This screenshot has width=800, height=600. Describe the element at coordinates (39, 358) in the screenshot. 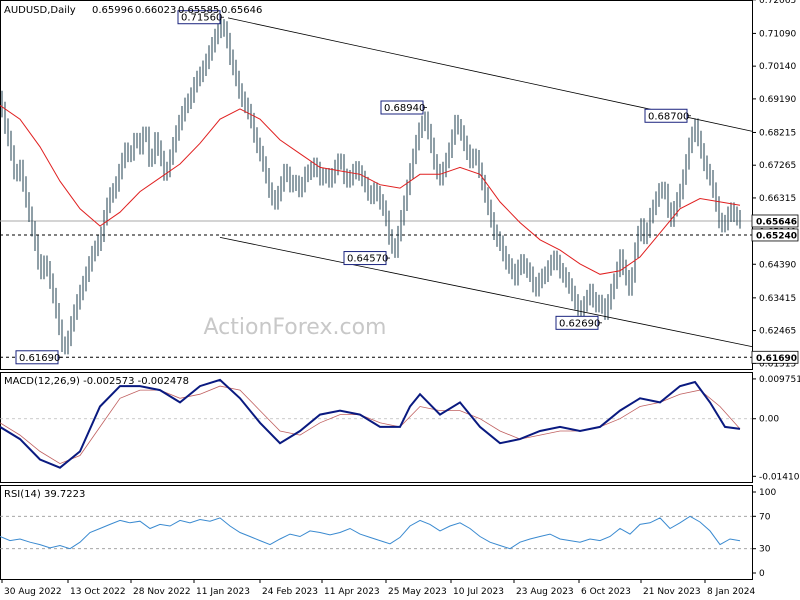

I see `price-annotation: 0.61690` at that location.